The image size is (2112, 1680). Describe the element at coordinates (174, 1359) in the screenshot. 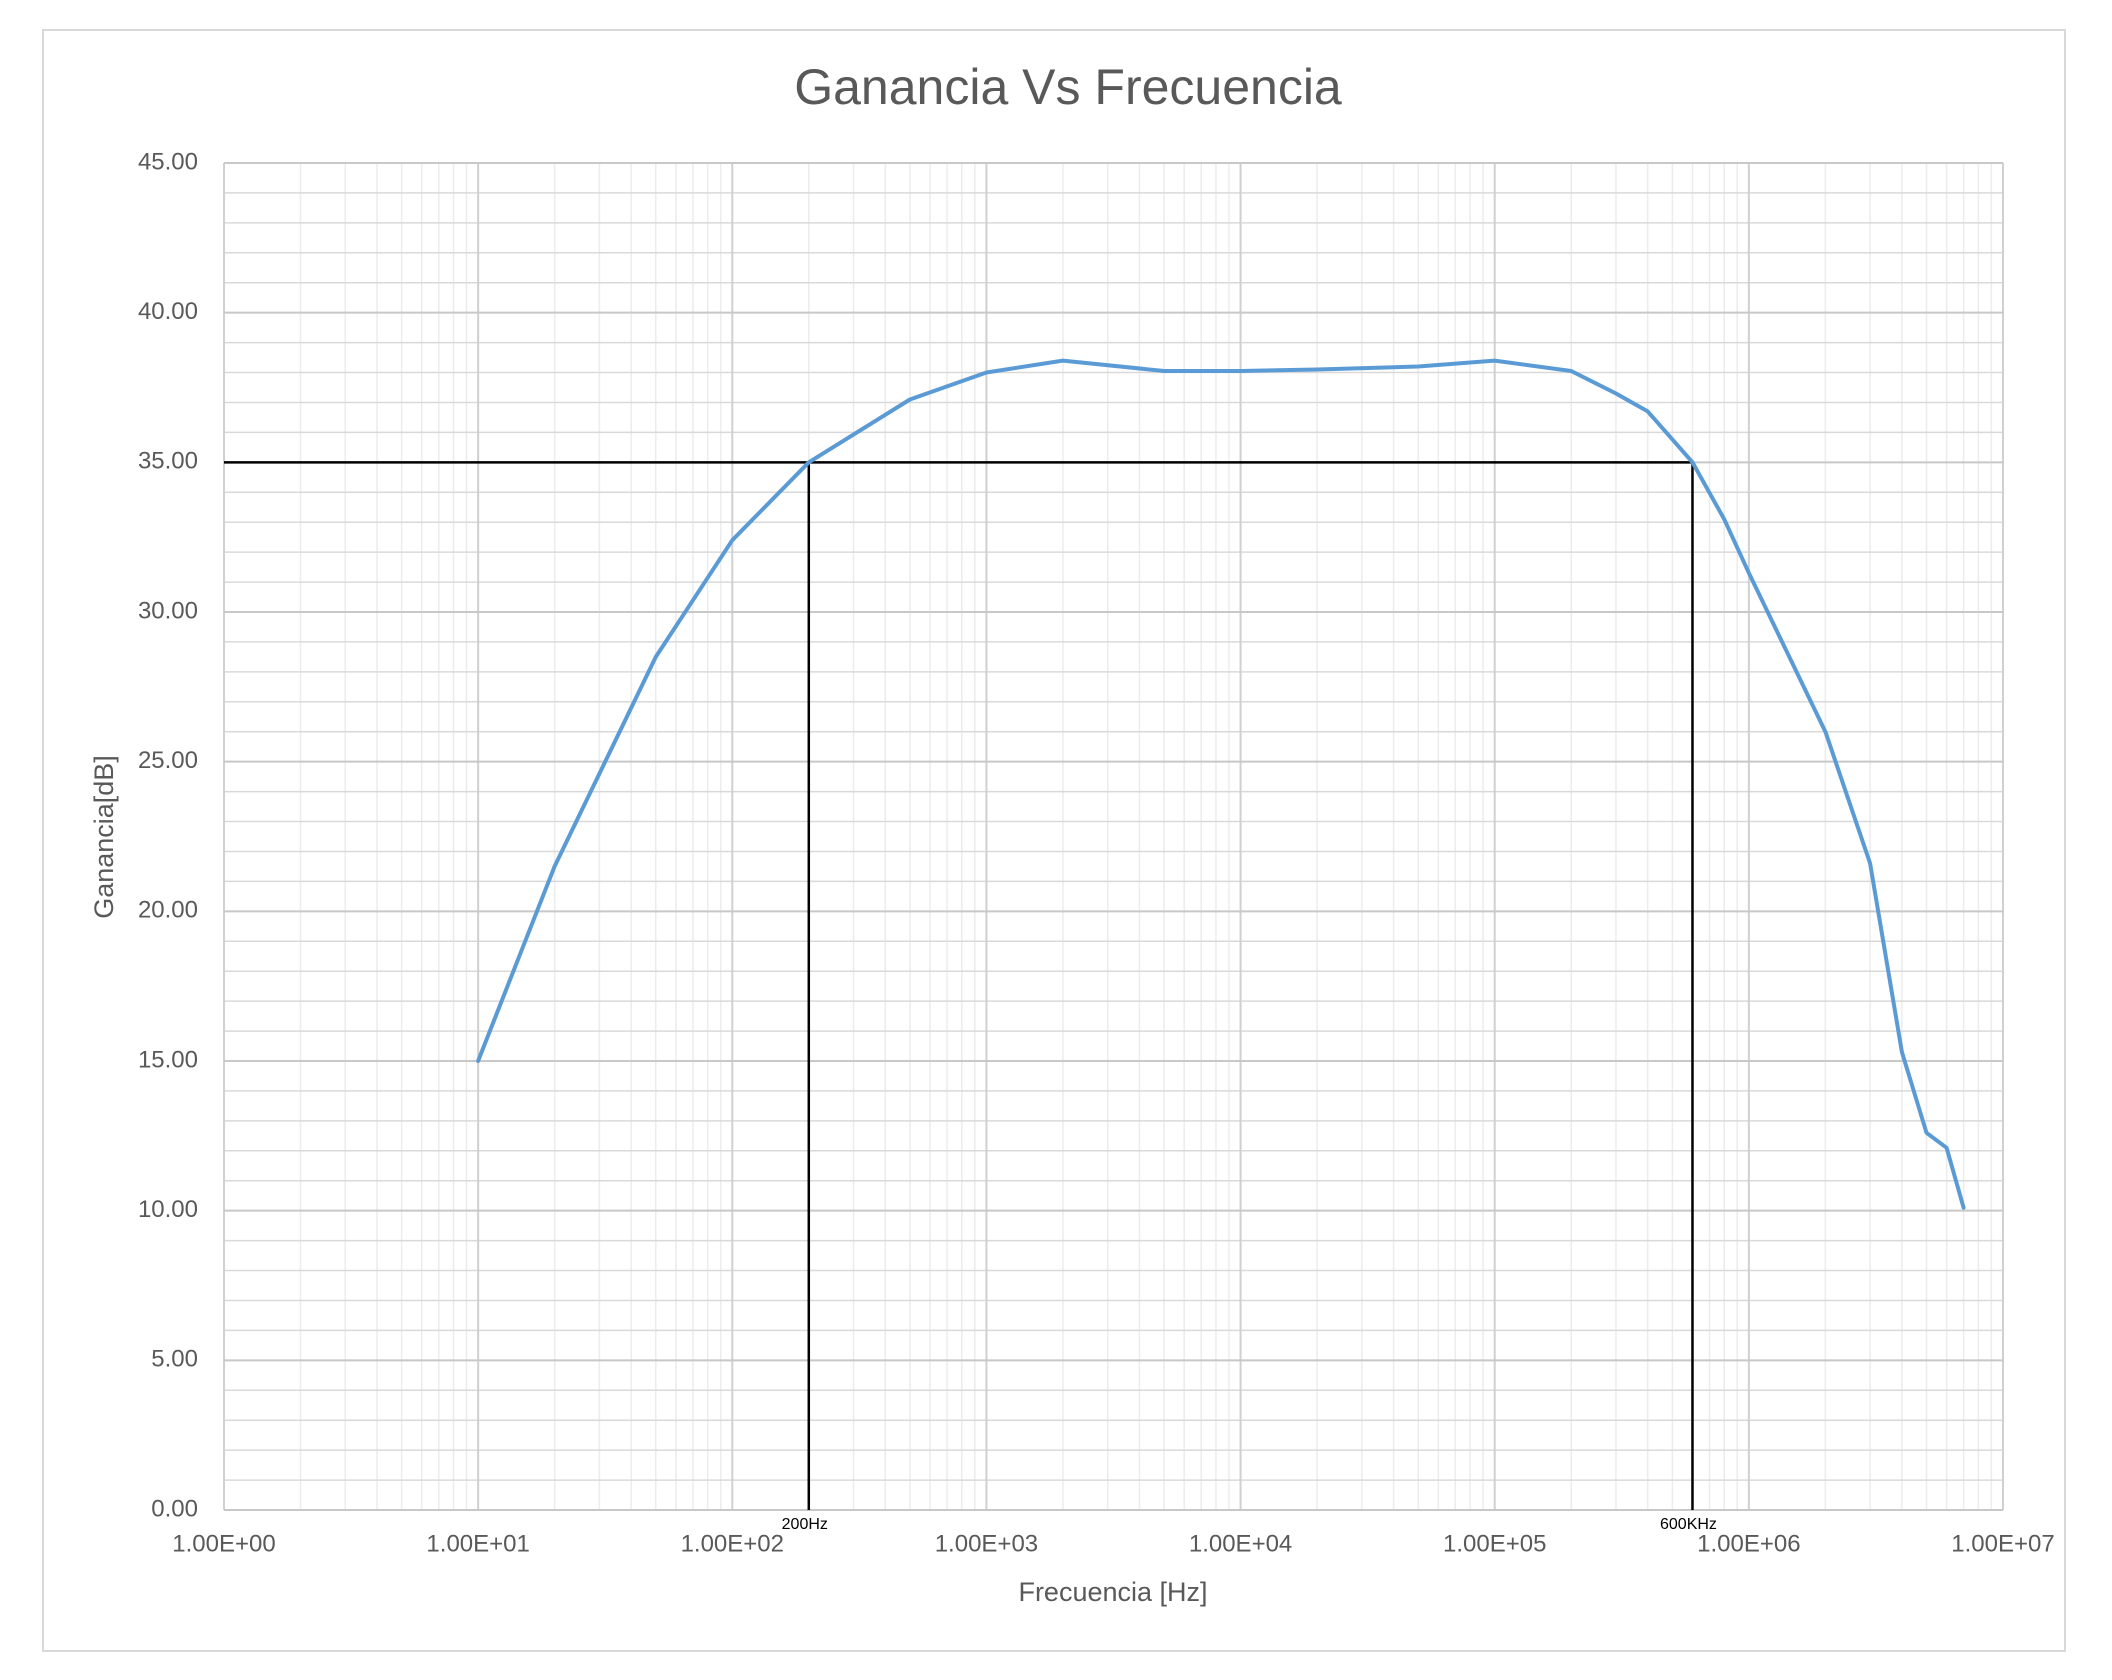

I see `y-tick-label: 5.00` at that location.